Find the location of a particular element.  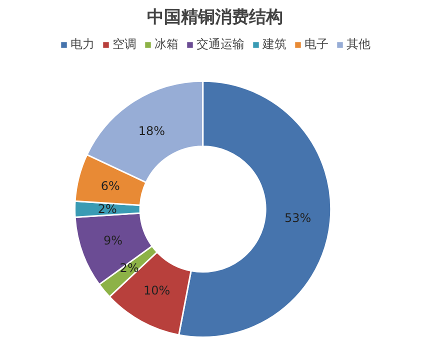

legend-label: 电子 is located at coordinates (316, 44).